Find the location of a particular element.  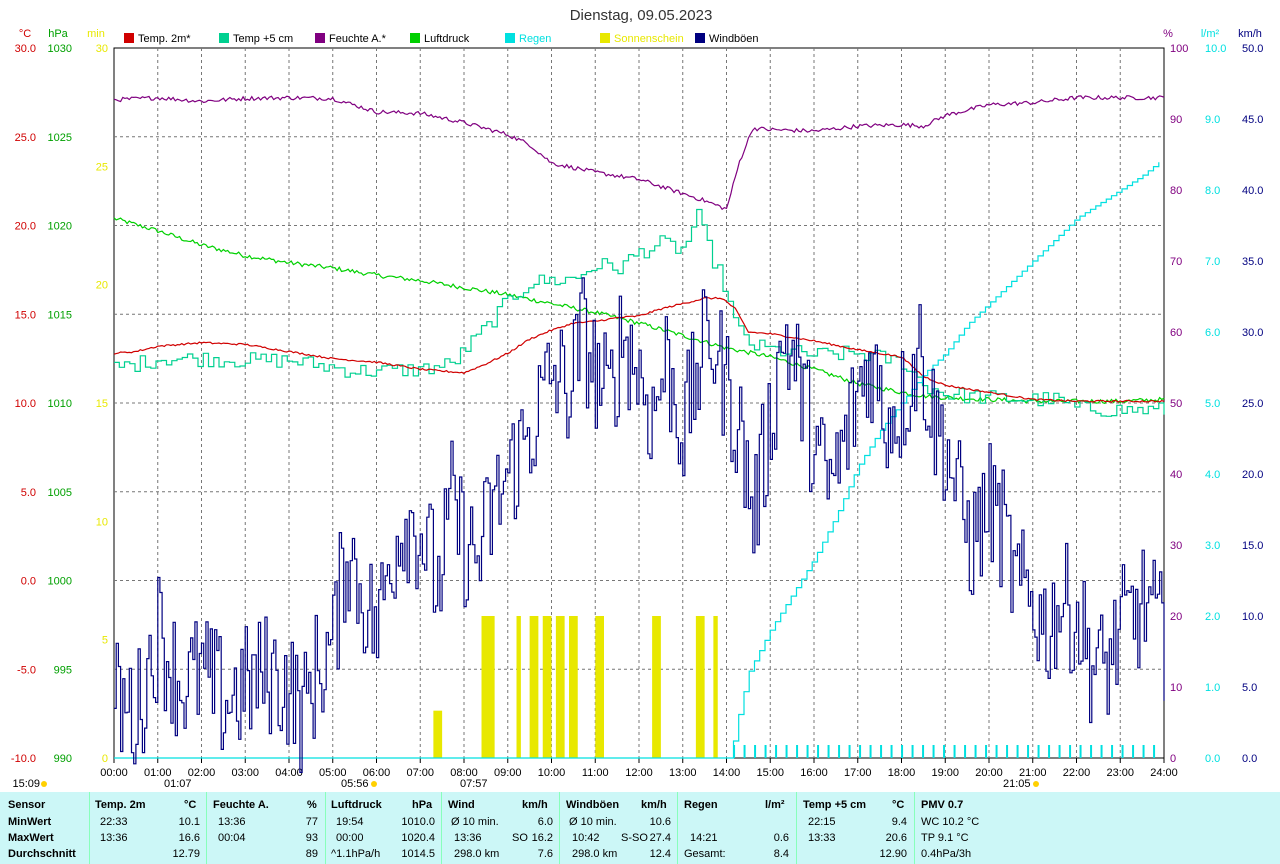

stats-head-gust-unit: km/h is located at coordinates (654, 805).